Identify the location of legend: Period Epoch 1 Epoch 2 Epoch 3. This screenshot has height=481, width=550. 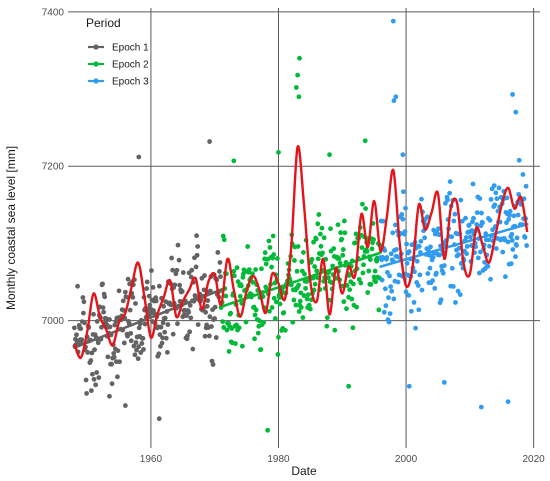
(117, 52).